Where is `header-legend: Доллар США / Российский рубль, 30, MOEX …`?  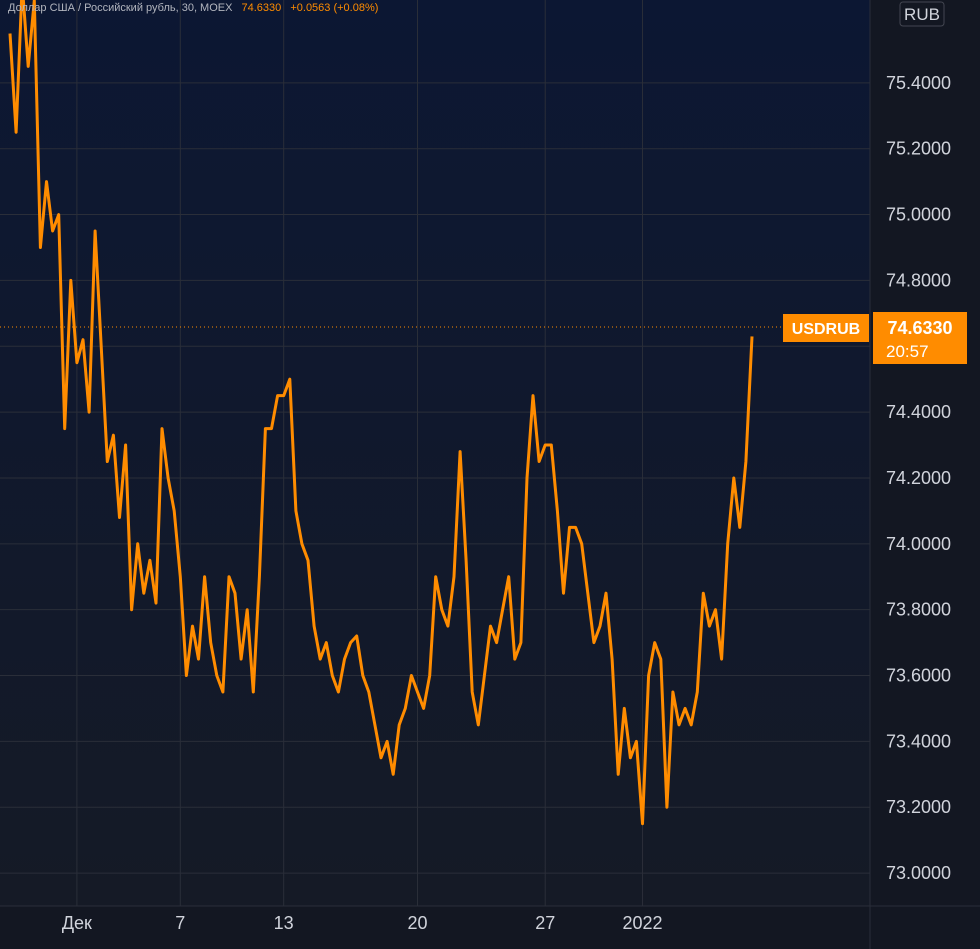 header-legend: Доллар США / Российский рубль, 30, MOEX … is located at coordinates (193, 8).